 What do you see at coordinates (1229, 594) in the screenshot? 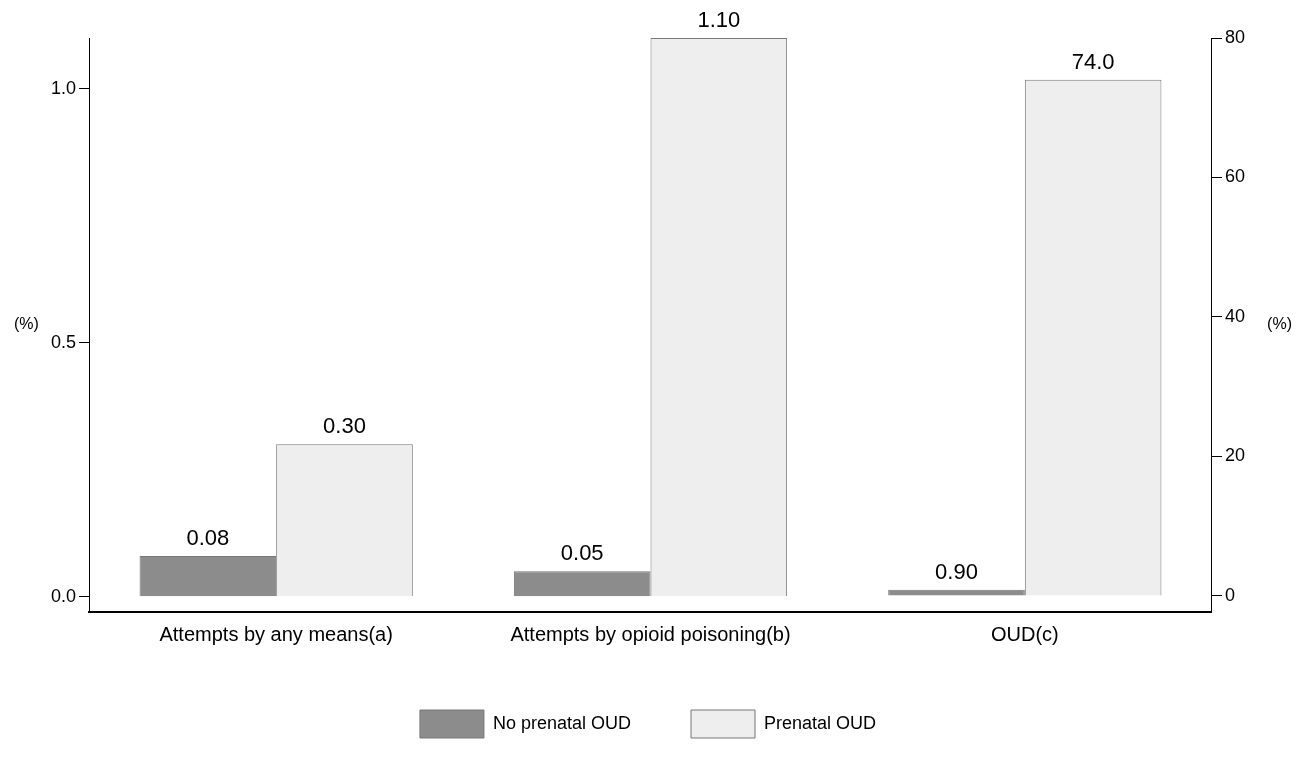
I see `y2-tick-label: 0` at bounding box center [1229, 594].